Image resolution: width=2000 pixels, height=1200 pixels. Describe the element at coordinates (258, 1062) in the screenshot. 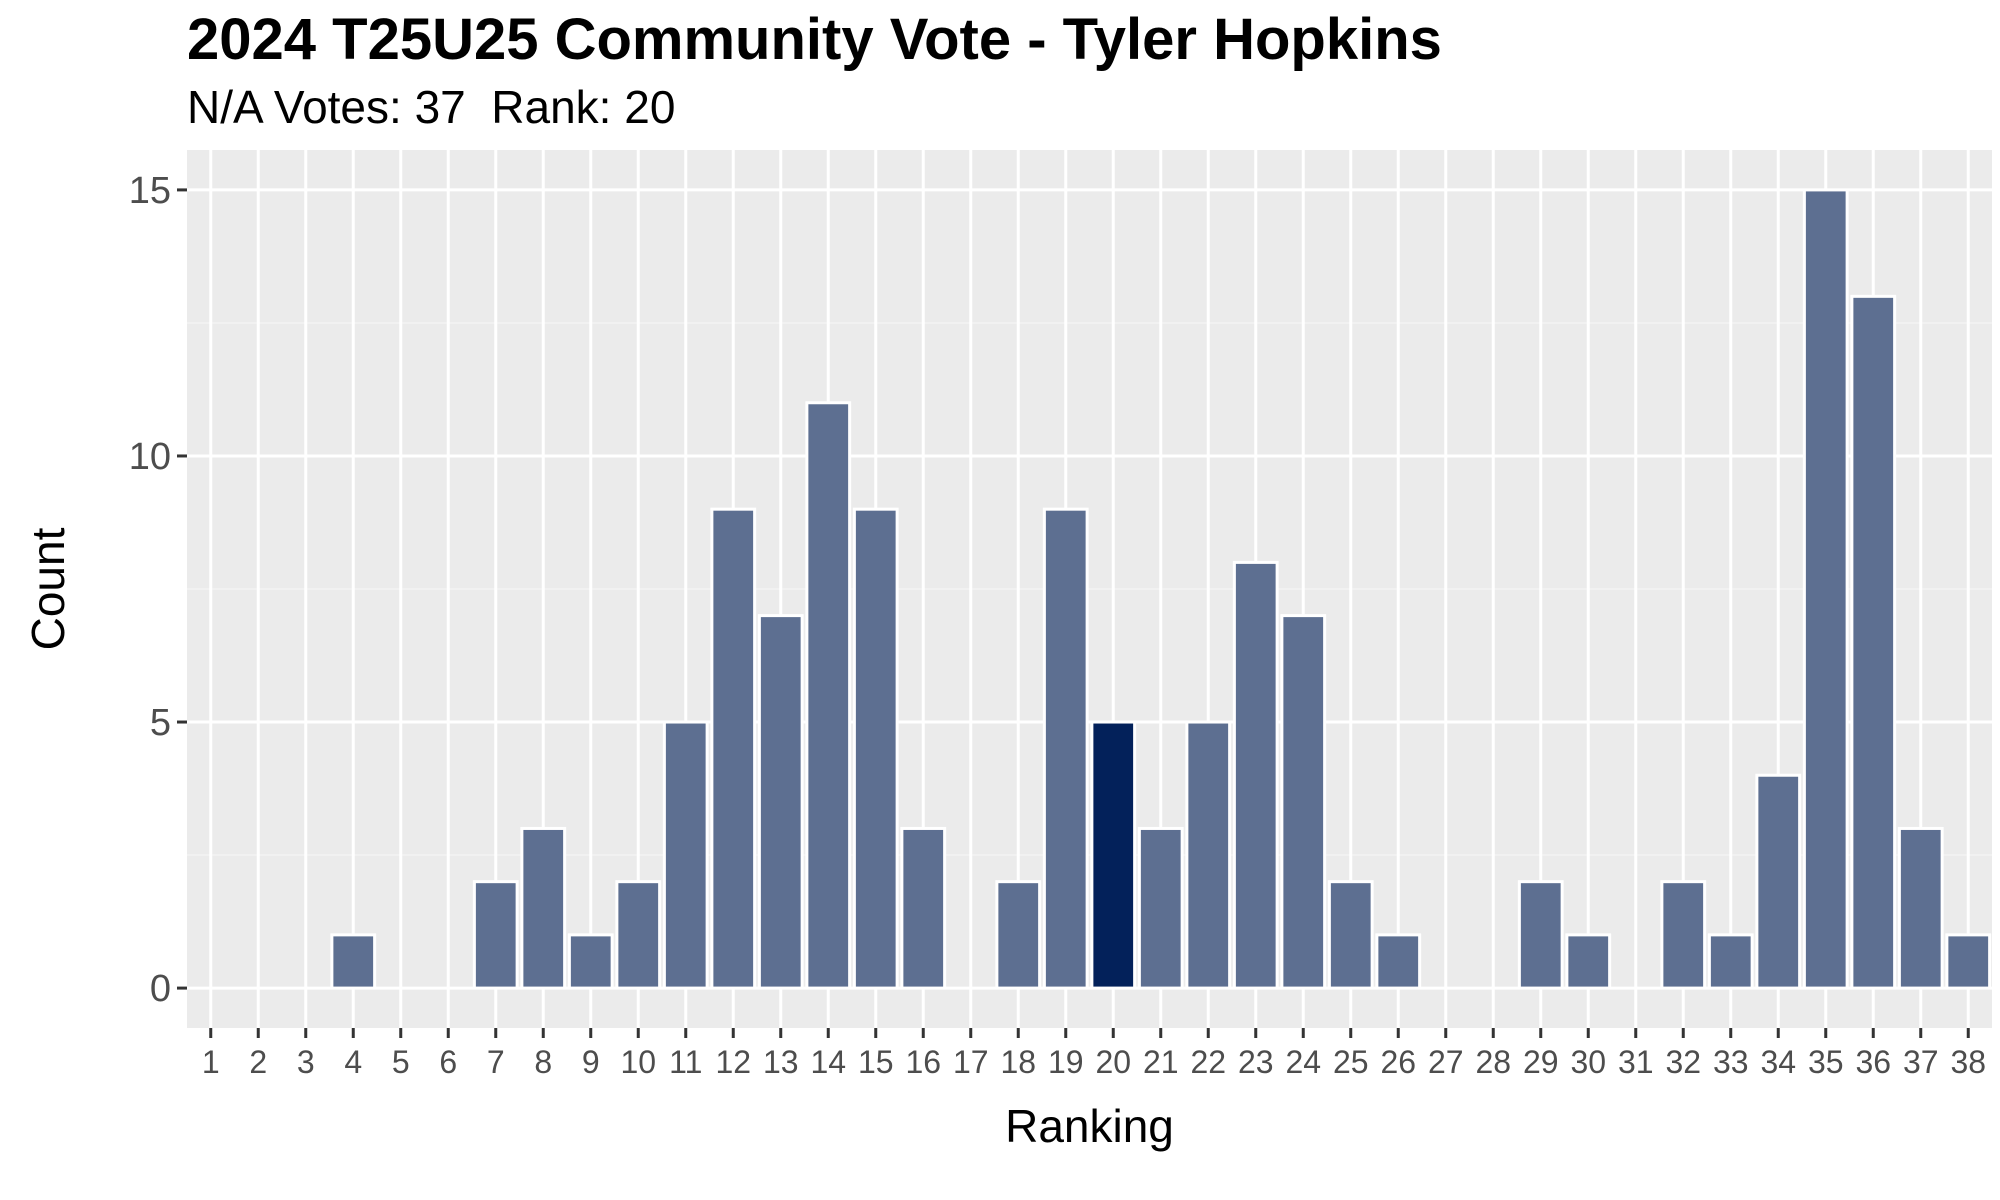

I see `x-tick-label: 2` at that location.